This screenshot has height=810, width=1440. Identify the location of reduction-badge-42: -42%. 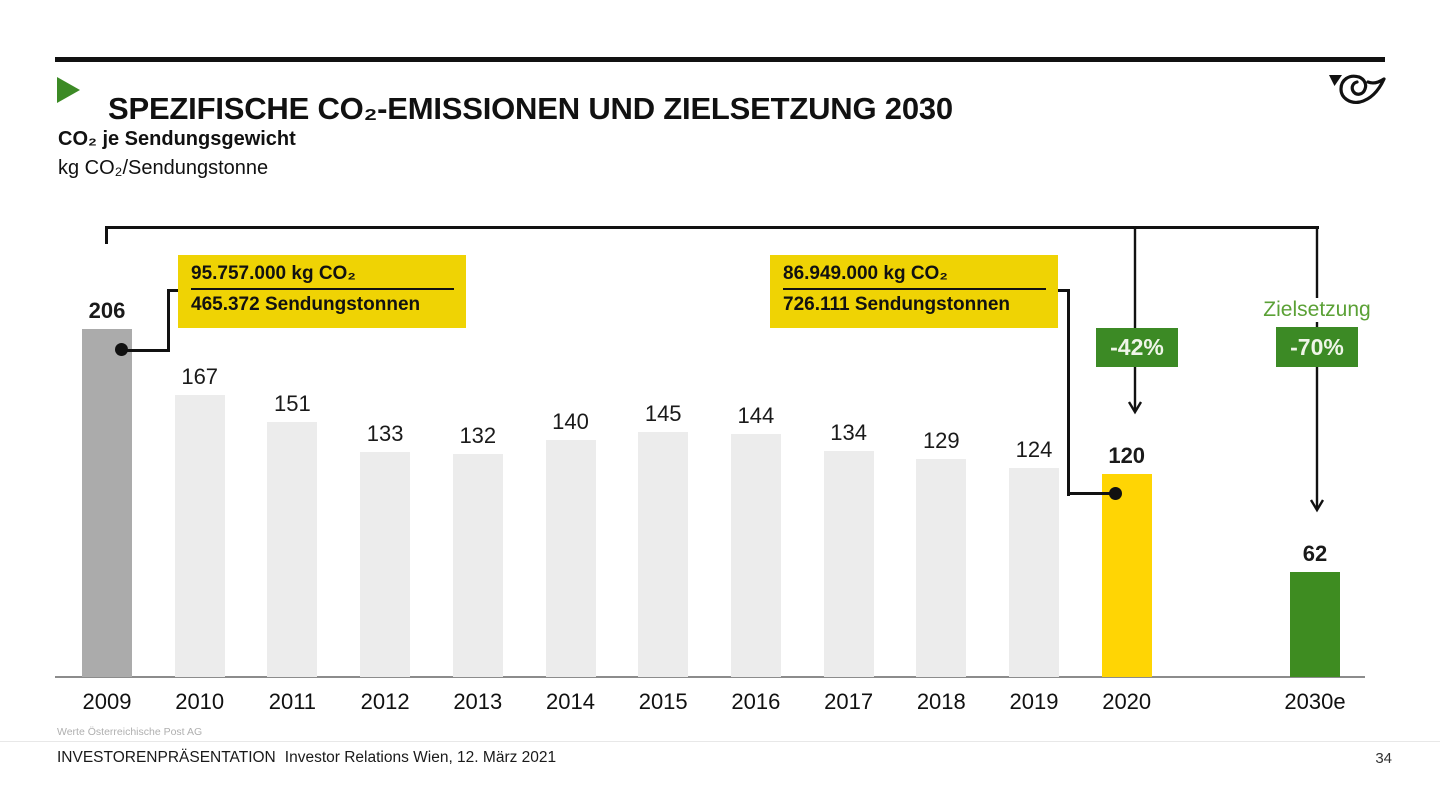
(1137, 347).